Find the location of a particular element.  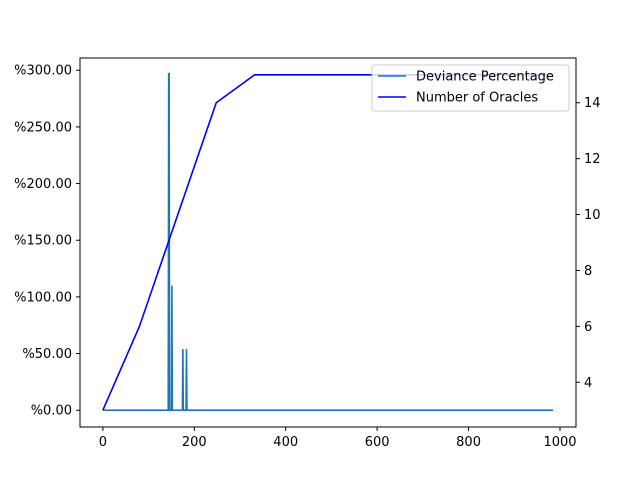

legend-label: Number of Oracles is located at coordinates (477, 98).